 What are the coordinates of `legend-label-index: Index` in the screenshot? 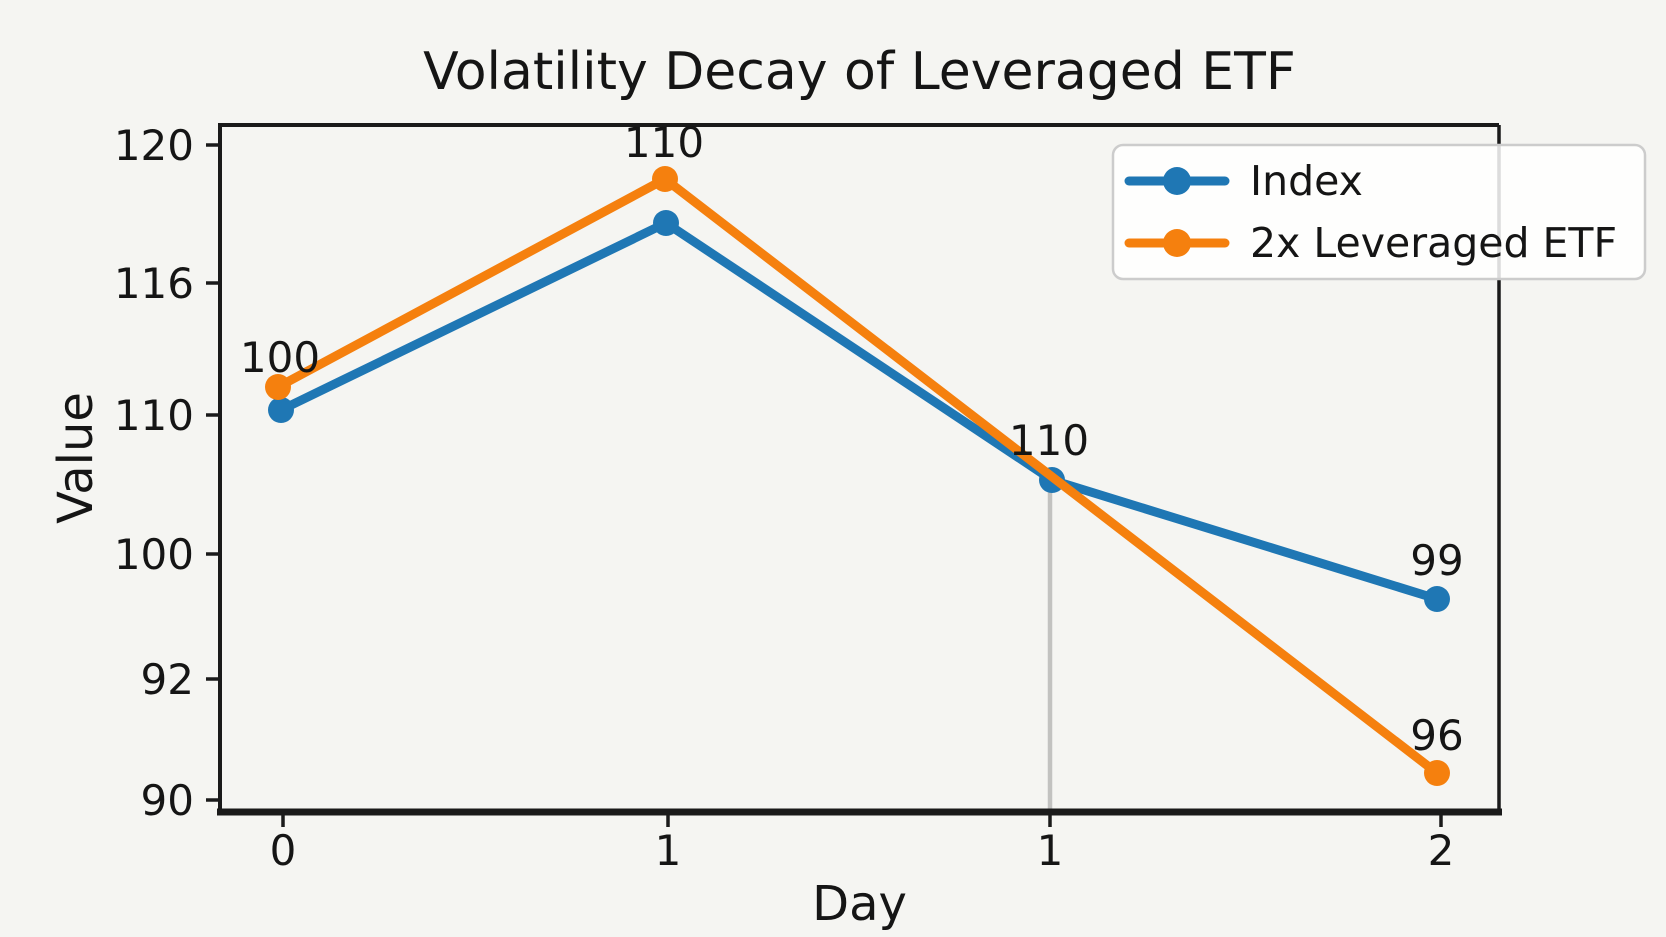 It's located at (1306, 181).